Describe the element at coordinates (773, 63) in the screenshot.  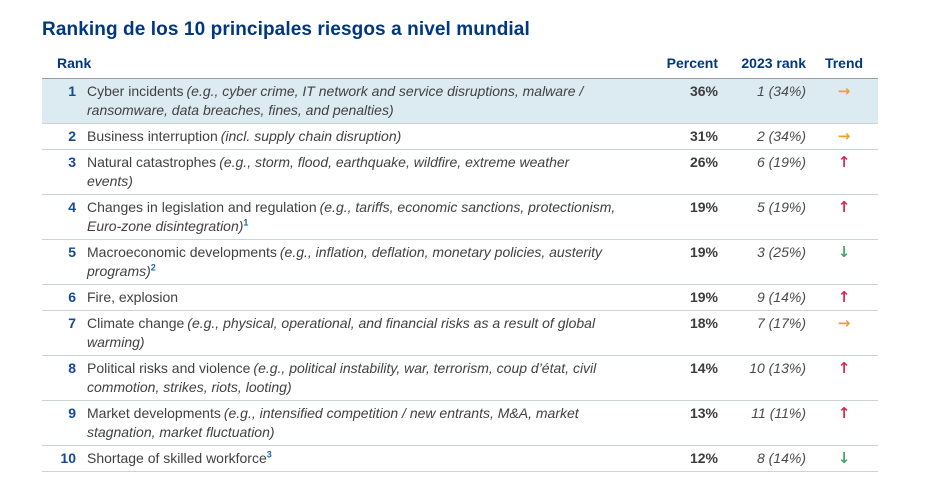
I see `column-header-2023-rank: 2023 rank` at that location.